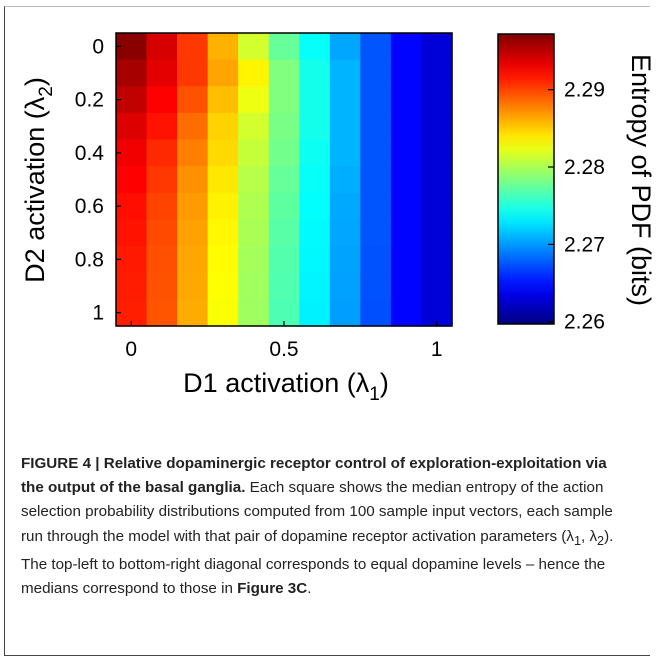  Describe the element at coordinates (283, 349) in the screenshot. I see `x-tick-label: 0.5` at that location.